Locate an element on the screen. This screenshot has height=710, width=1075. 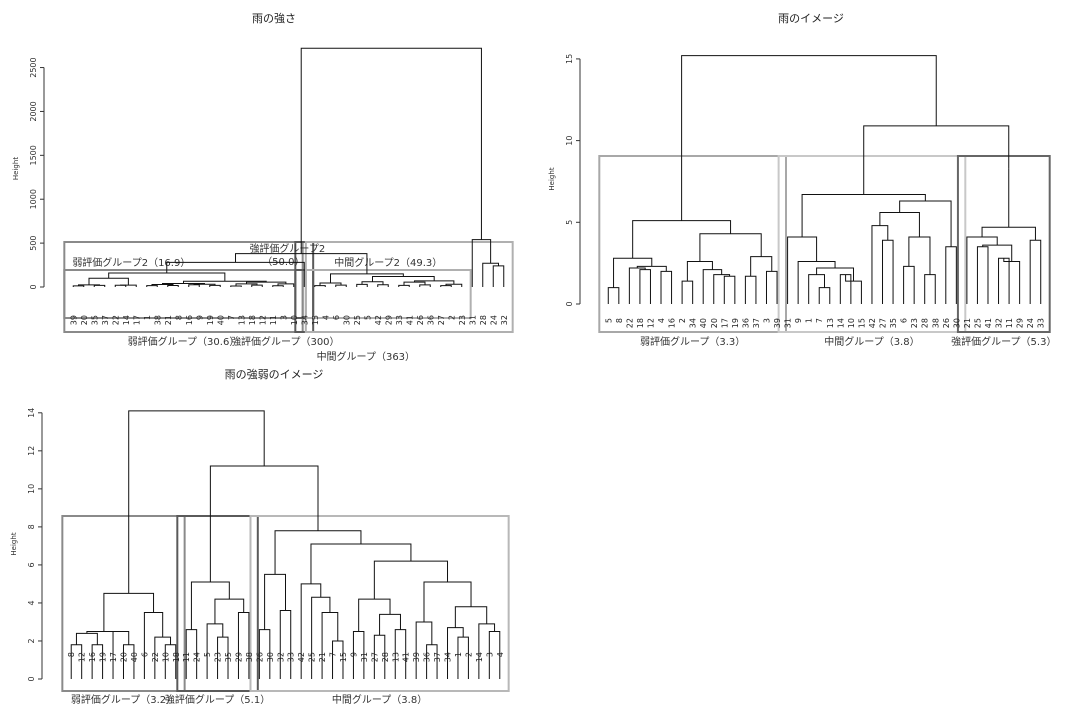
subgroup-label: 中間グループ2（49.3） is located at coordinates (388, 262).